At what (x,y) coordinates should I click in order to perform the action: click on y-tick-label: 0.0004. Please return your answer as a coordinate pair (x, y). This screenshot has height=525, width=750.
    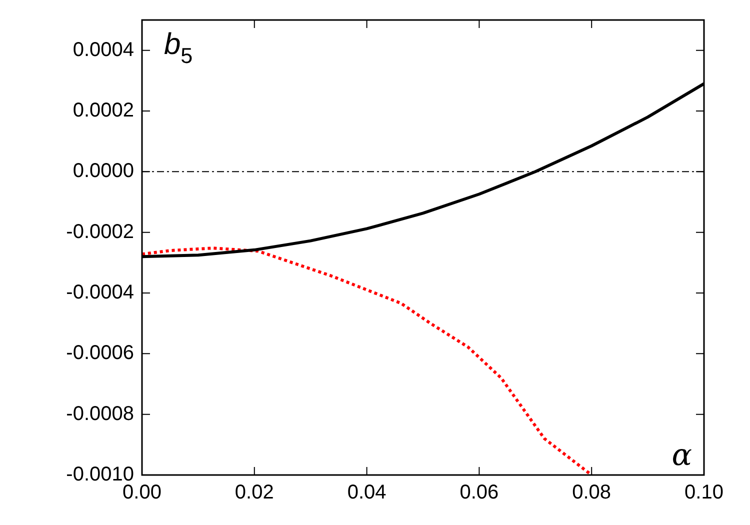
    Looking at the image, I should click on (103, 49).